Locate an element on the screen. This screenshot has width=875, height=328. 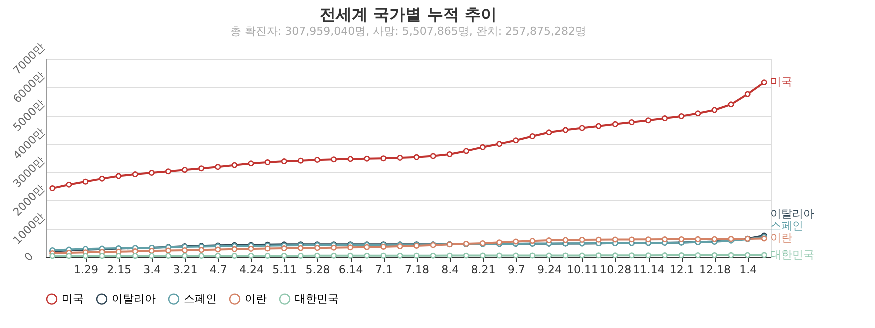
x-tick-label: 8.21 is located at coordinates (483, 270).